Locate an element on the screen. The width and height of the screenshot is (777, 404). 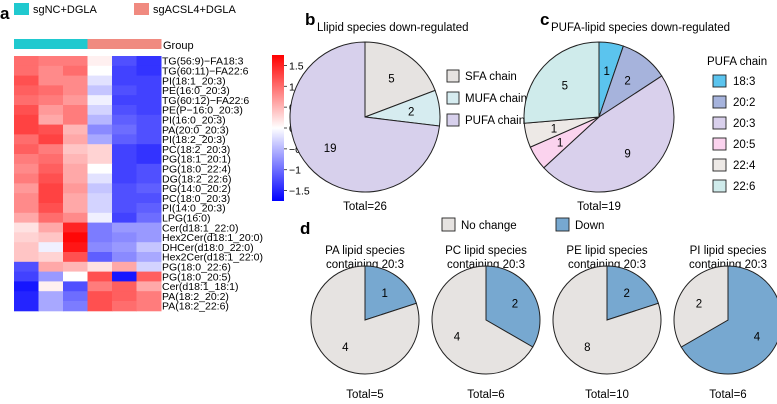
legend-d-swatch-no-change is located at coordinates (448, 224).